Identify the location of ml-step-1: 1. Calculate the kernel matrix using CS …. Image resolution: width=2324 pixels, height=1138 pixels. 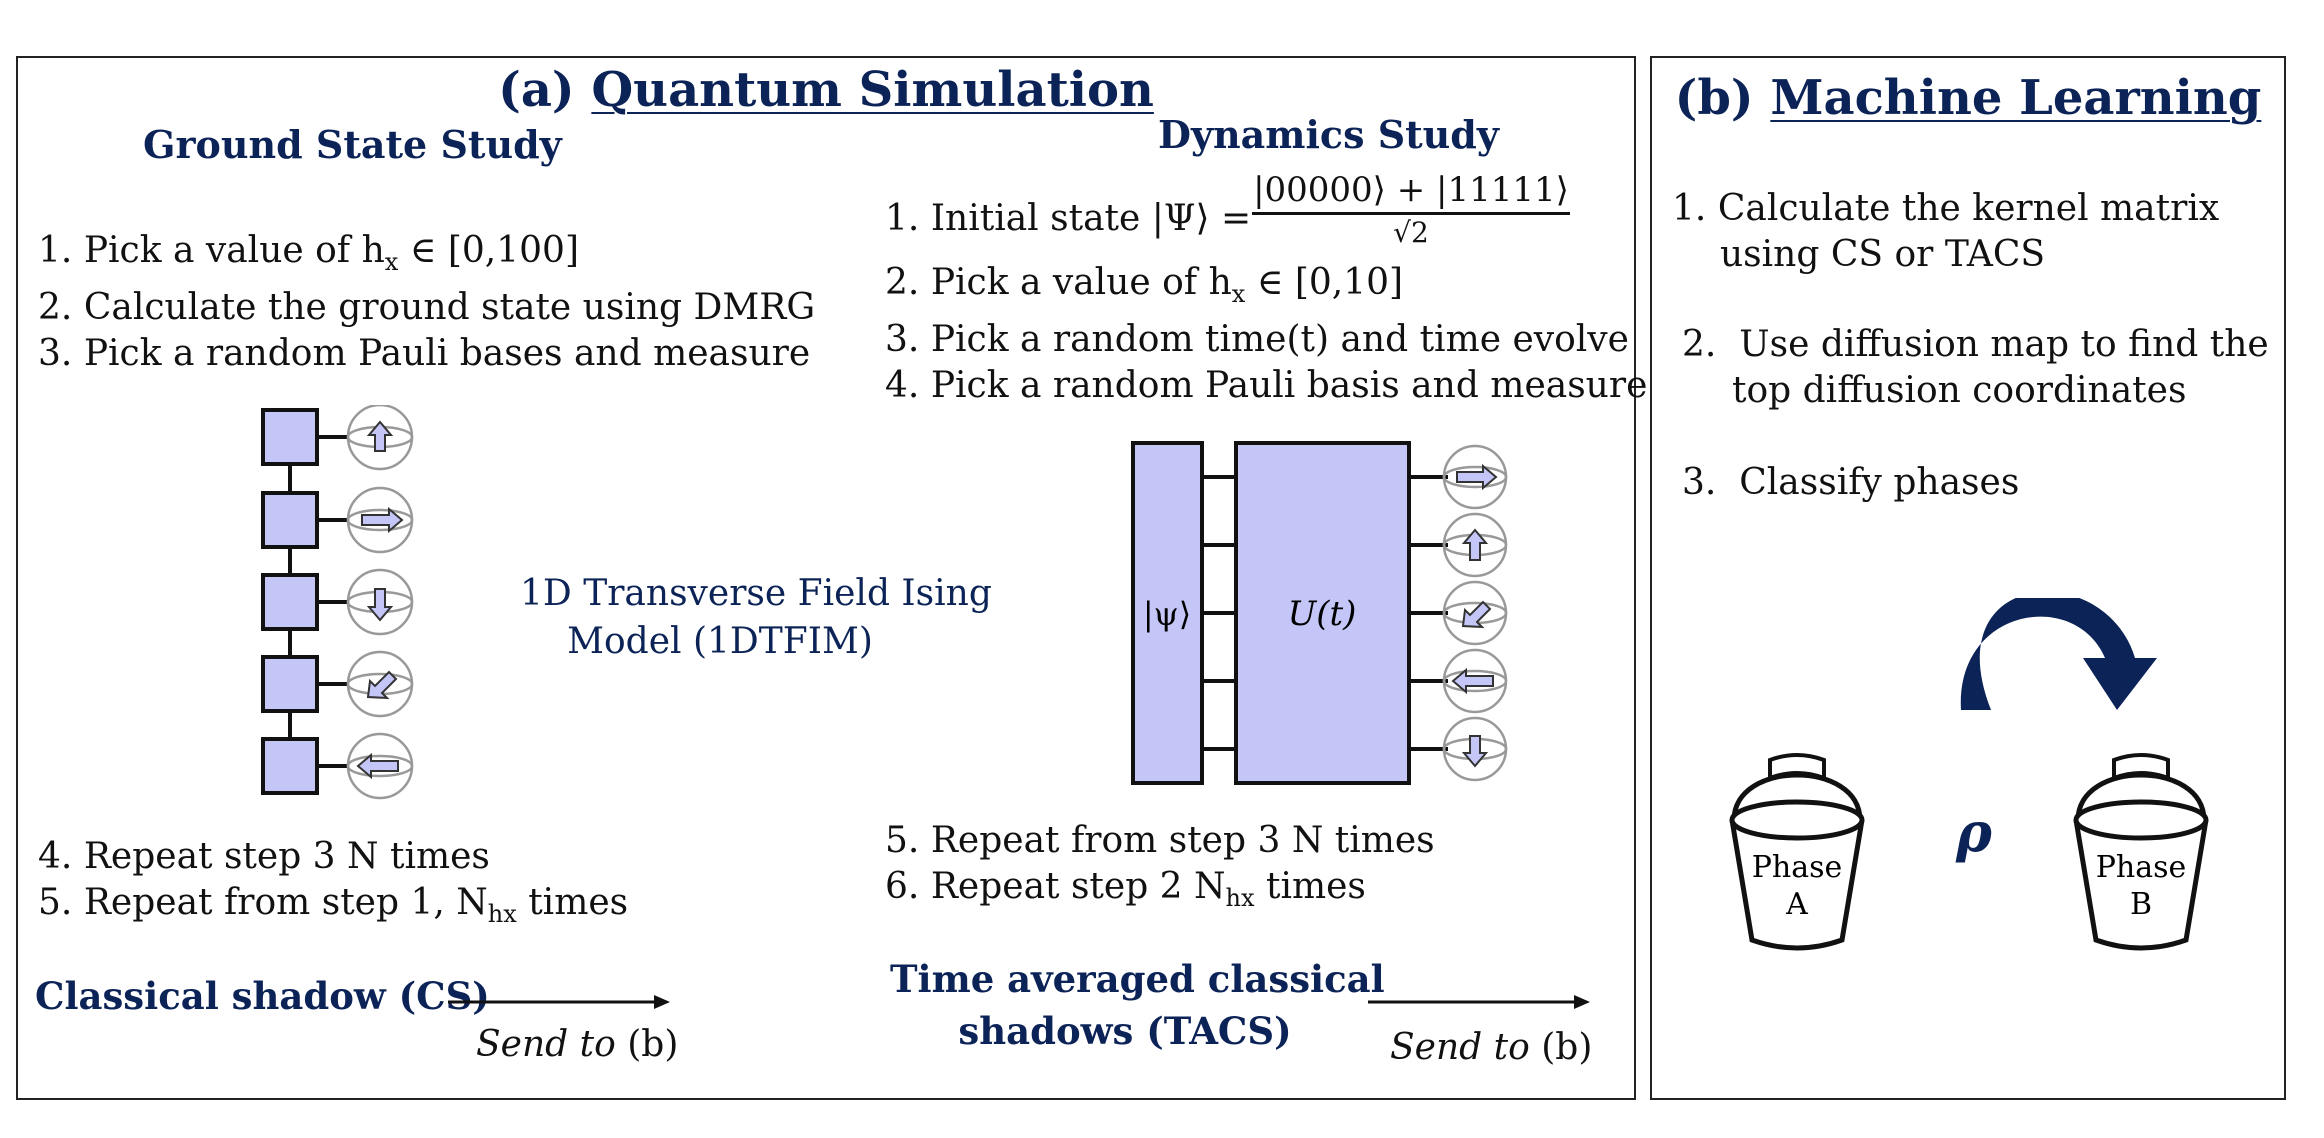
(1945, 232).